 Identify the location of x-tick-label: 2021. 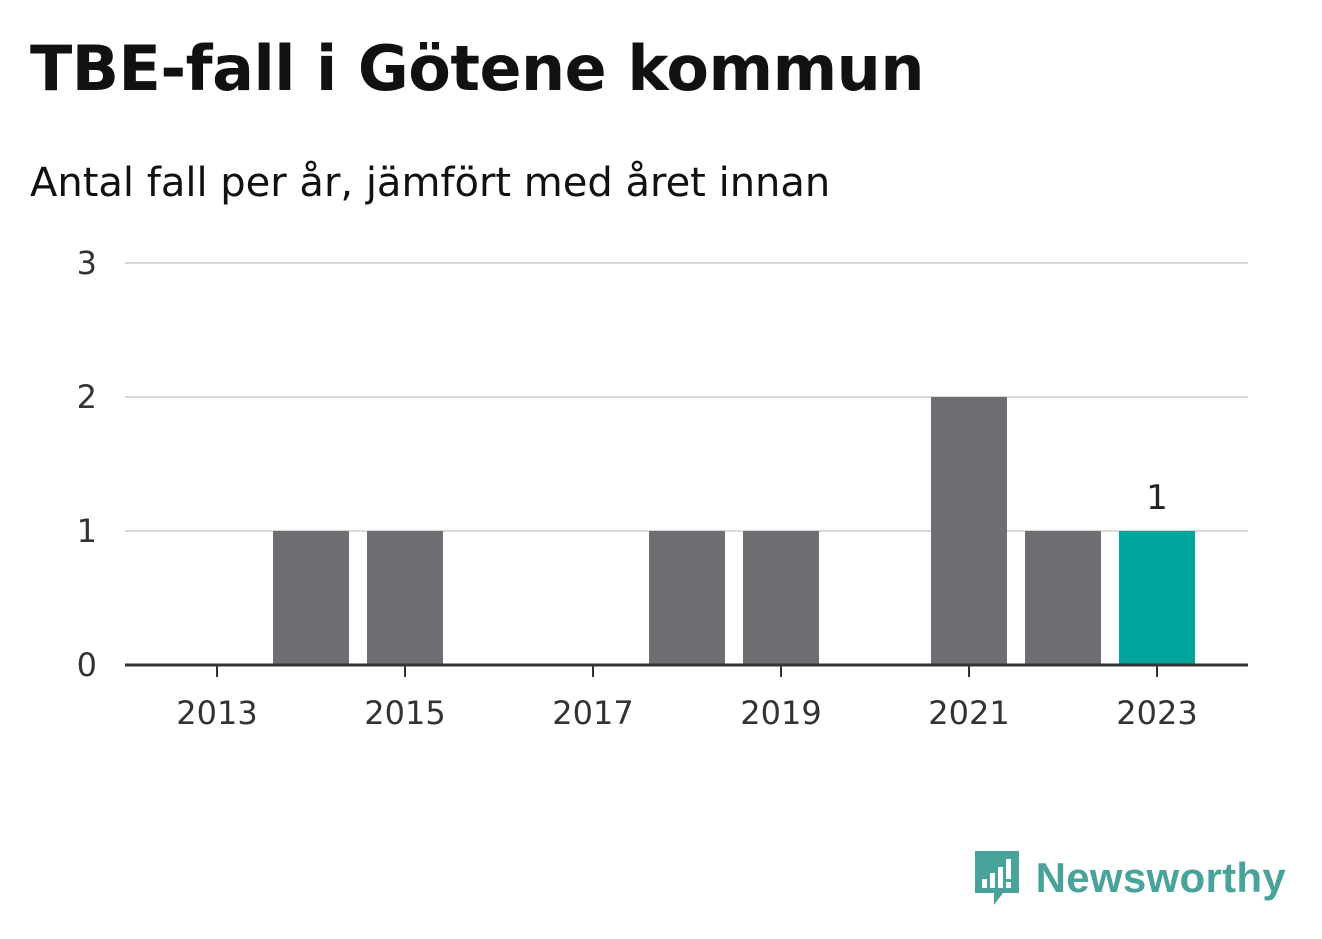
(968, 713).